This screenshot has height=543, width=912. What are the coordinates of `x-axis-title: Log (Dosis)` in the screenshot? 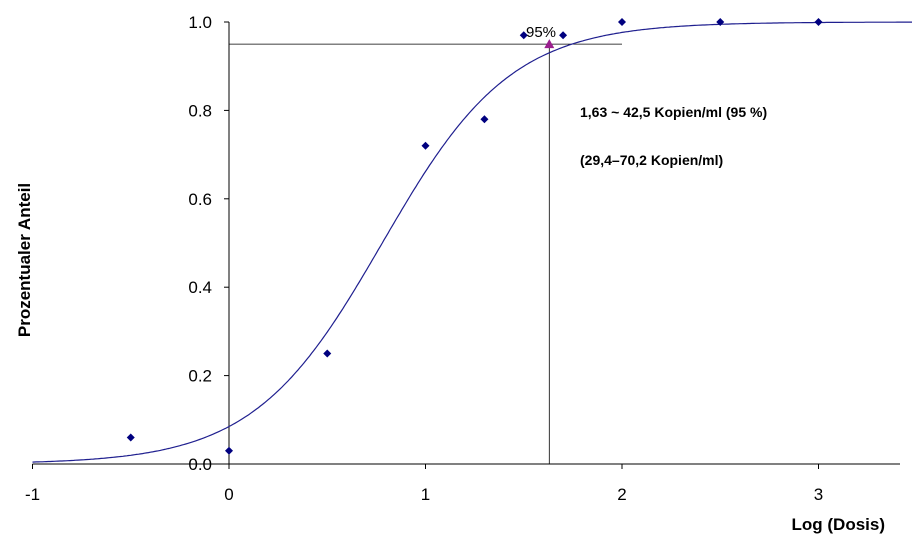 It's located at (839, 524).